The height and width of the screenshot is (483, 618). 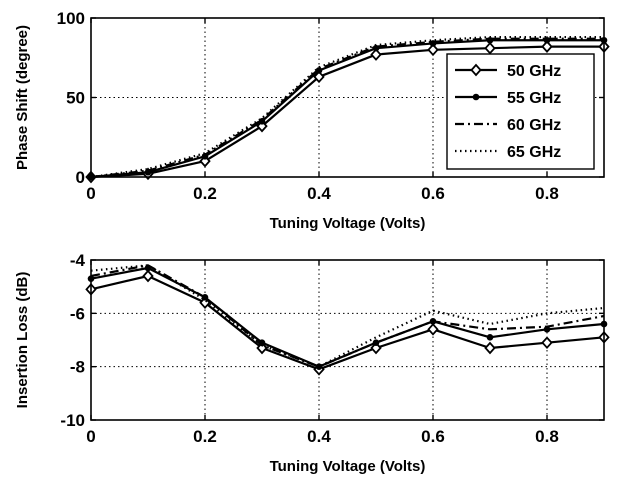 What do you see at coordinates (90, 193) in the screenshot?
I see `phase-shift-x-tick-label: 0` at bounding box center [90, 193].